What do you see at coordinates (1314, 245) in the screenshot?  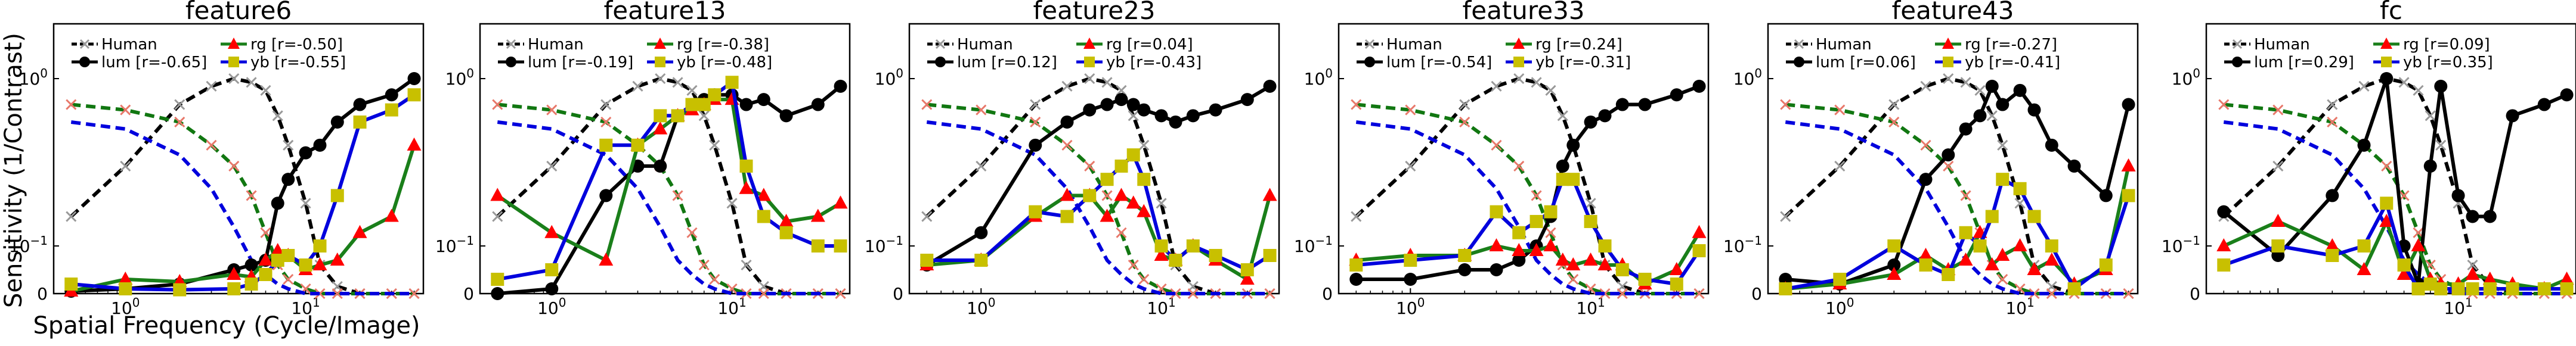 I see `y-tick-label: 10−1` at bounding box center [1314, 245].